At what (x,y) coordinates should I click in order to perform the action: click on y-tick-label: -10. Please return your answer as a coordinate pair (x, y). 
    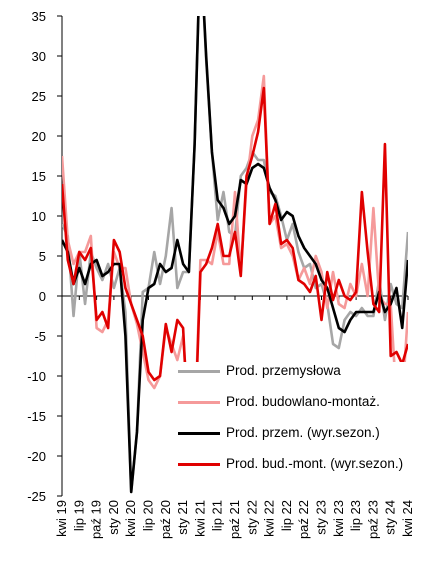
    Looking at the image, I should click on (36, 376).